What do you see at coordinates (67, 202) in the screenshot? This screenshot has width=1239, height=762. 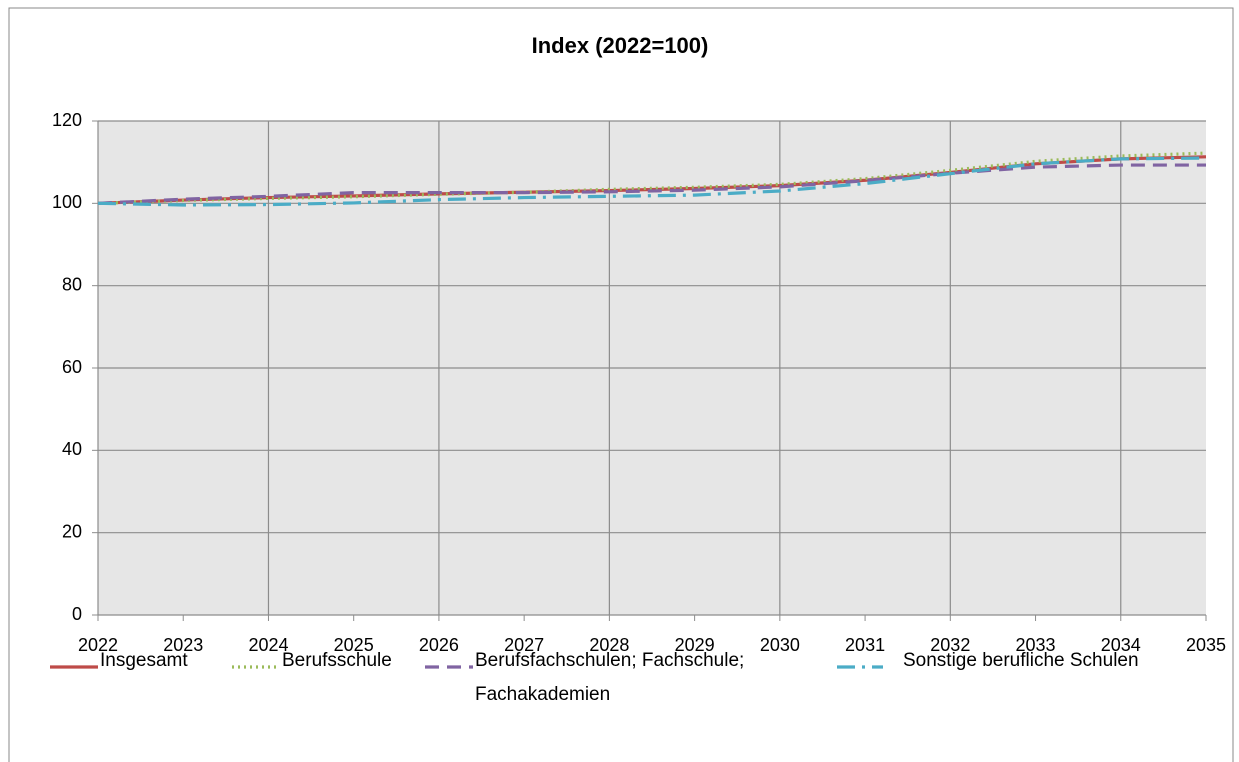 I see `y-tick-label: 100` at bounding box center [67, 202].